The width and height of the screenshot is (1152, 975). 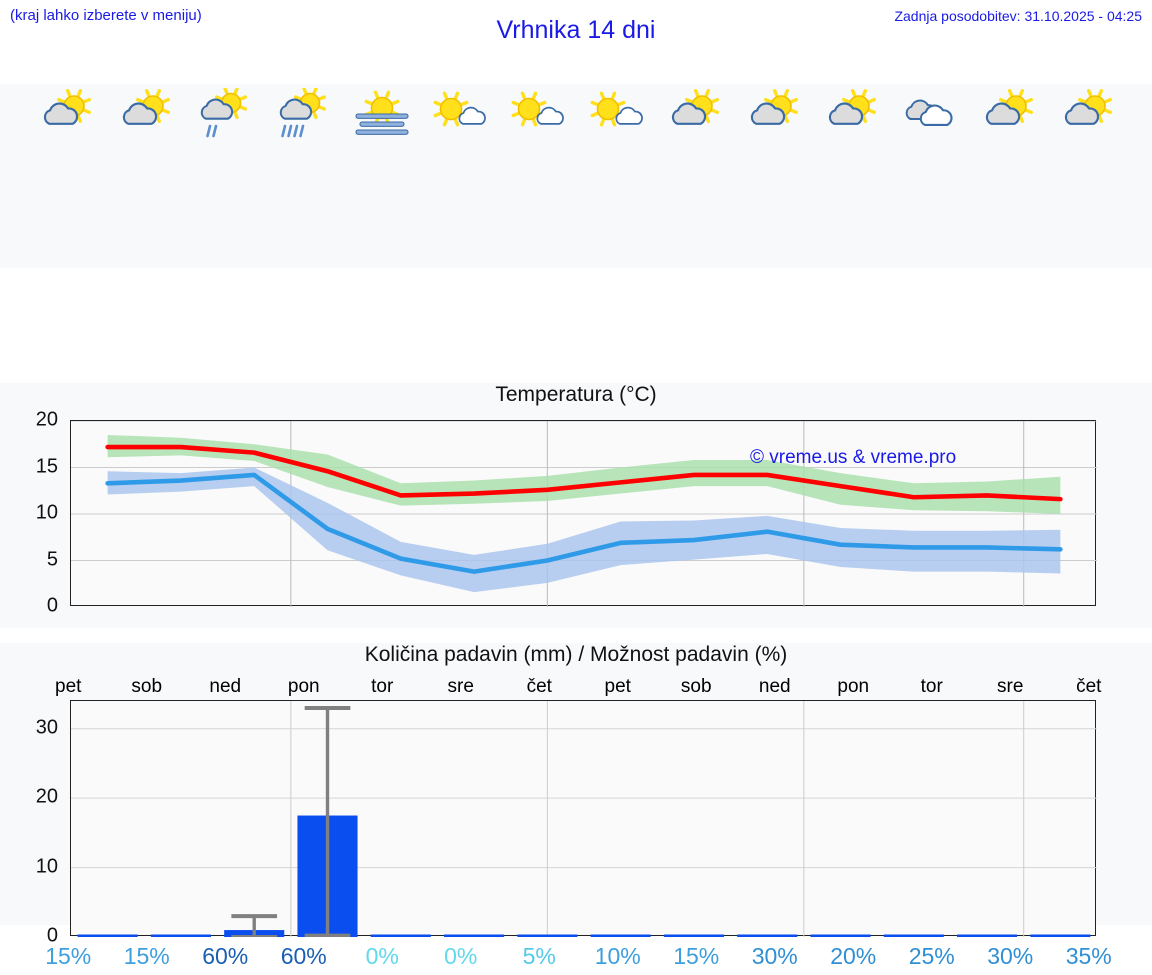 I want to click on precipitation-probability: 35%, so click(x=1088, y=956).